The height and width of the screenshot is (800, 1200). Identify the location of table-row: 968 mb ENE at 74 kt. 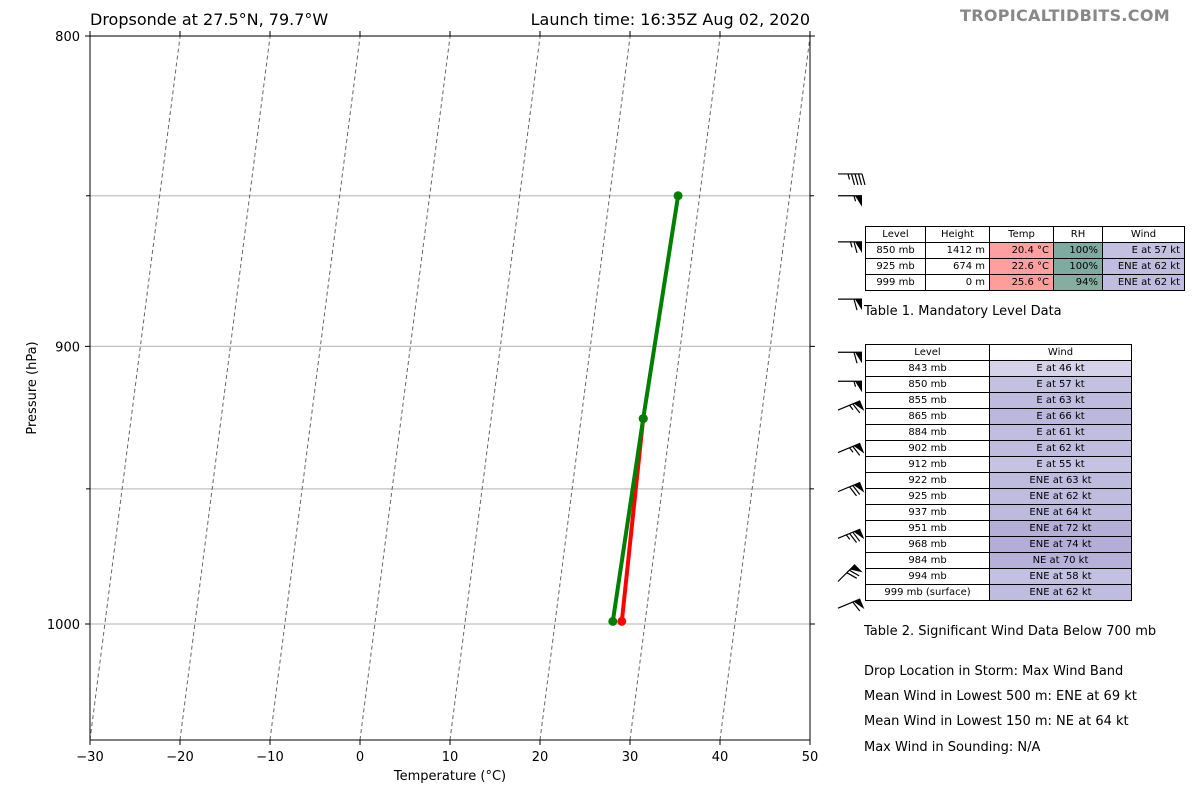
(998, 544).